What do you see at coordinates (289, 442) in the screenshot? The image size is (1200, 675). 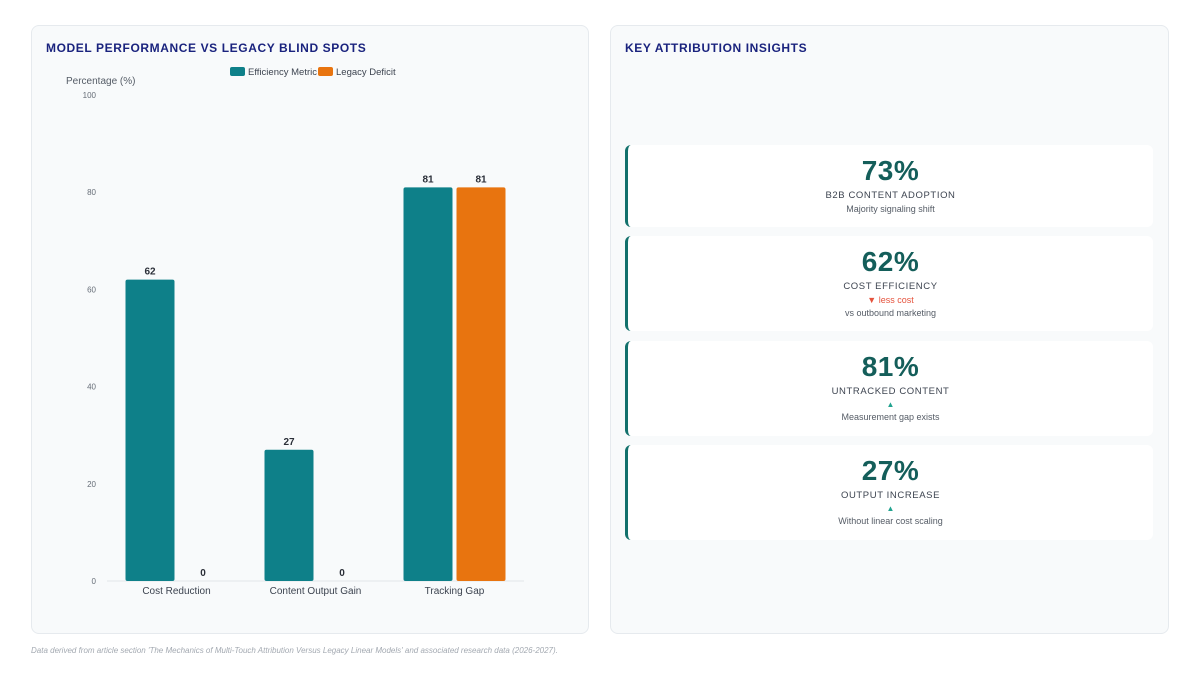 I see `bar-value-label: 27` at bounding box center [289, 442].